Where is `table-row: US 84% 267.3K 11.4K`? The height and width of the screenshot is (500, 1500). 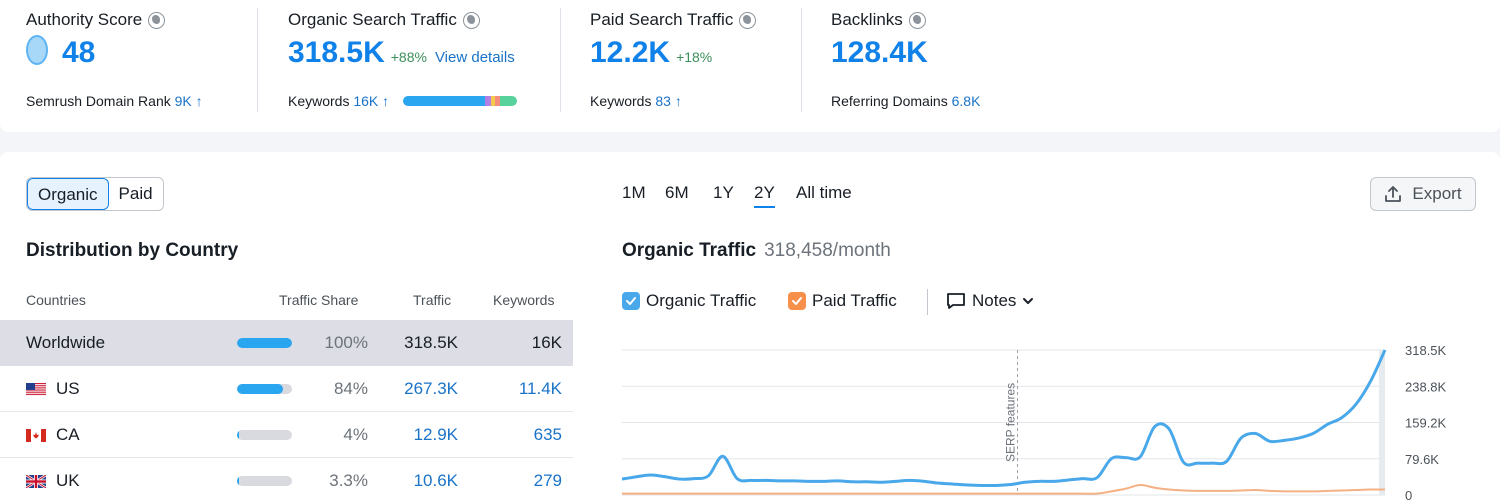
table-row: US 84% 267.3K 11.4K is located at coordinates (286, 389).